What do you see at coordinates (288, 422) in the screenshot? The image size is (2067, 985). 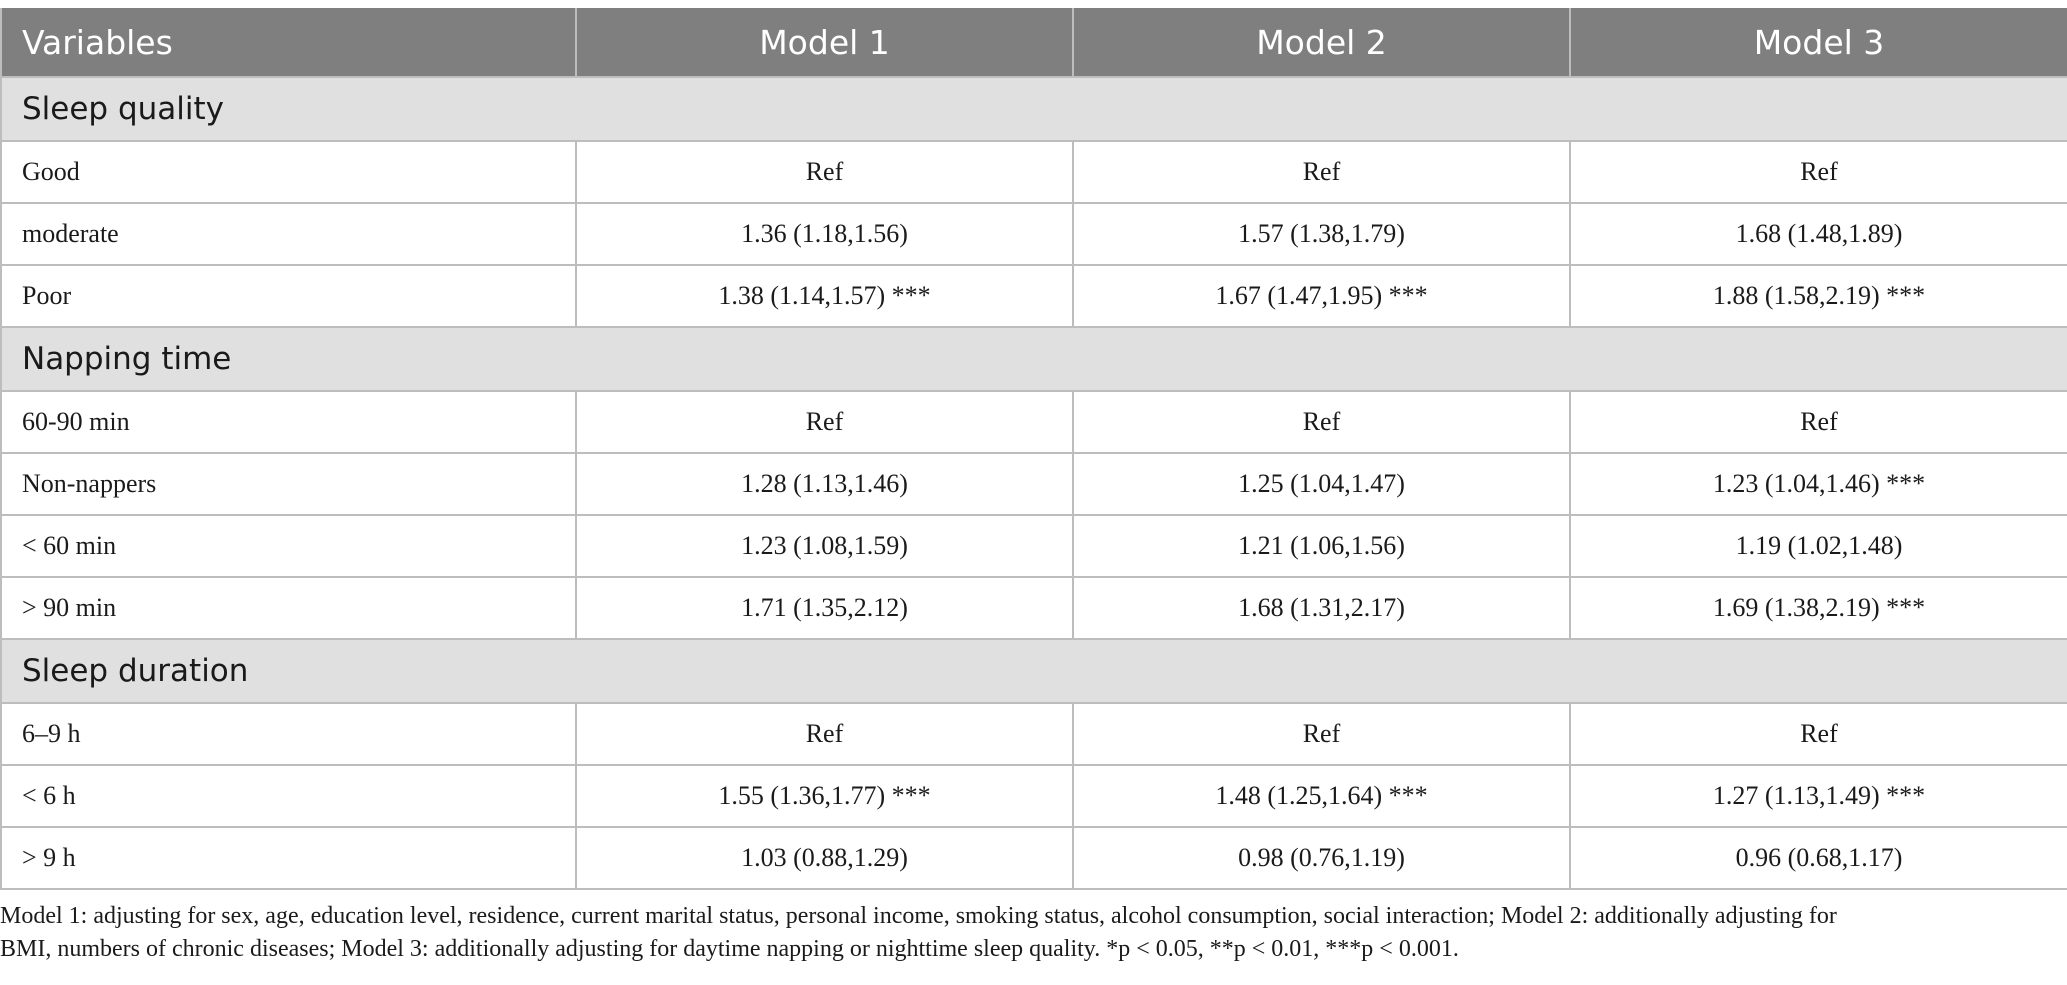 I see `row-label: 60-90 min` at bounding box center [288, 422].